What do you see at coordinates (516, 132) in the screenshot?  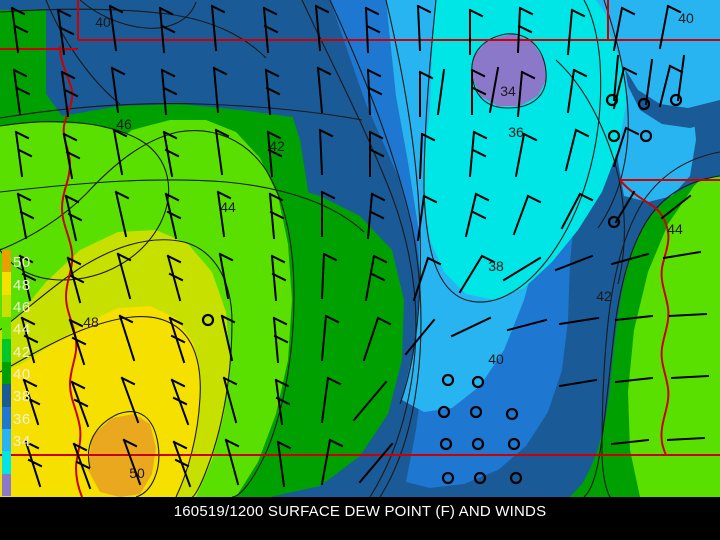 I see `contour-label: 36` at bounding box center [516, 132].